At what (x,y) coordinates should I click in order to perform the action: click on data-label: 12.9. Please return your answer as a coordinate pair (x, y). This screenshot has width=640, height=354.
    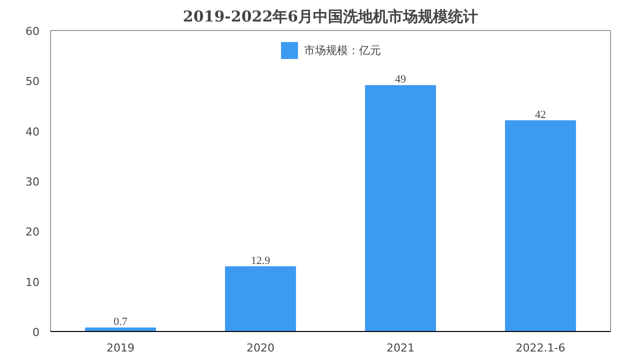
    Looking at the image, I should click on (260, 260).